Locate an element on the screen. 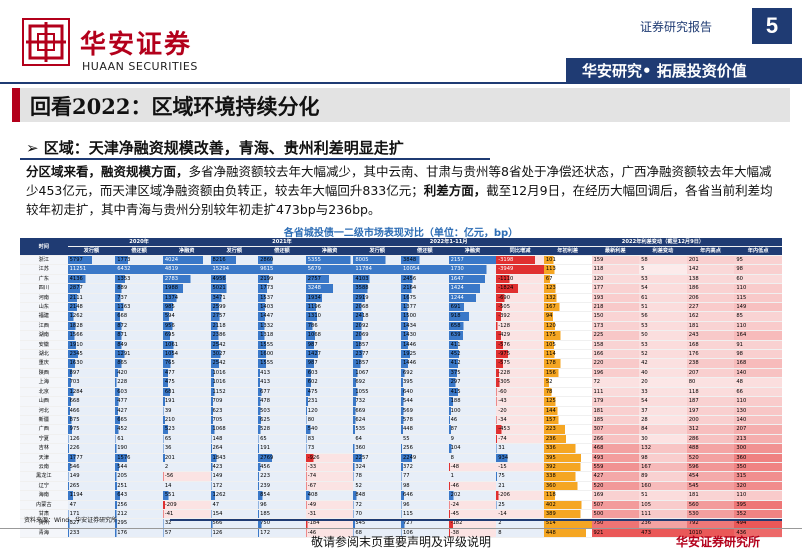 The image size is (802, 555). column-header: 最新利差 is located at coordinates (615, 251).